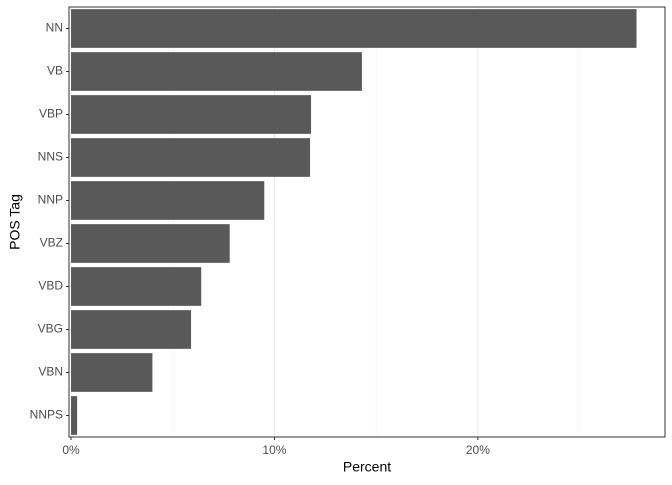 The width and height of the screenshot is (672, 485). Describe the element at coordinates (274, 450) in the screenshot. I see `x-tick-label: 10%` at that location.